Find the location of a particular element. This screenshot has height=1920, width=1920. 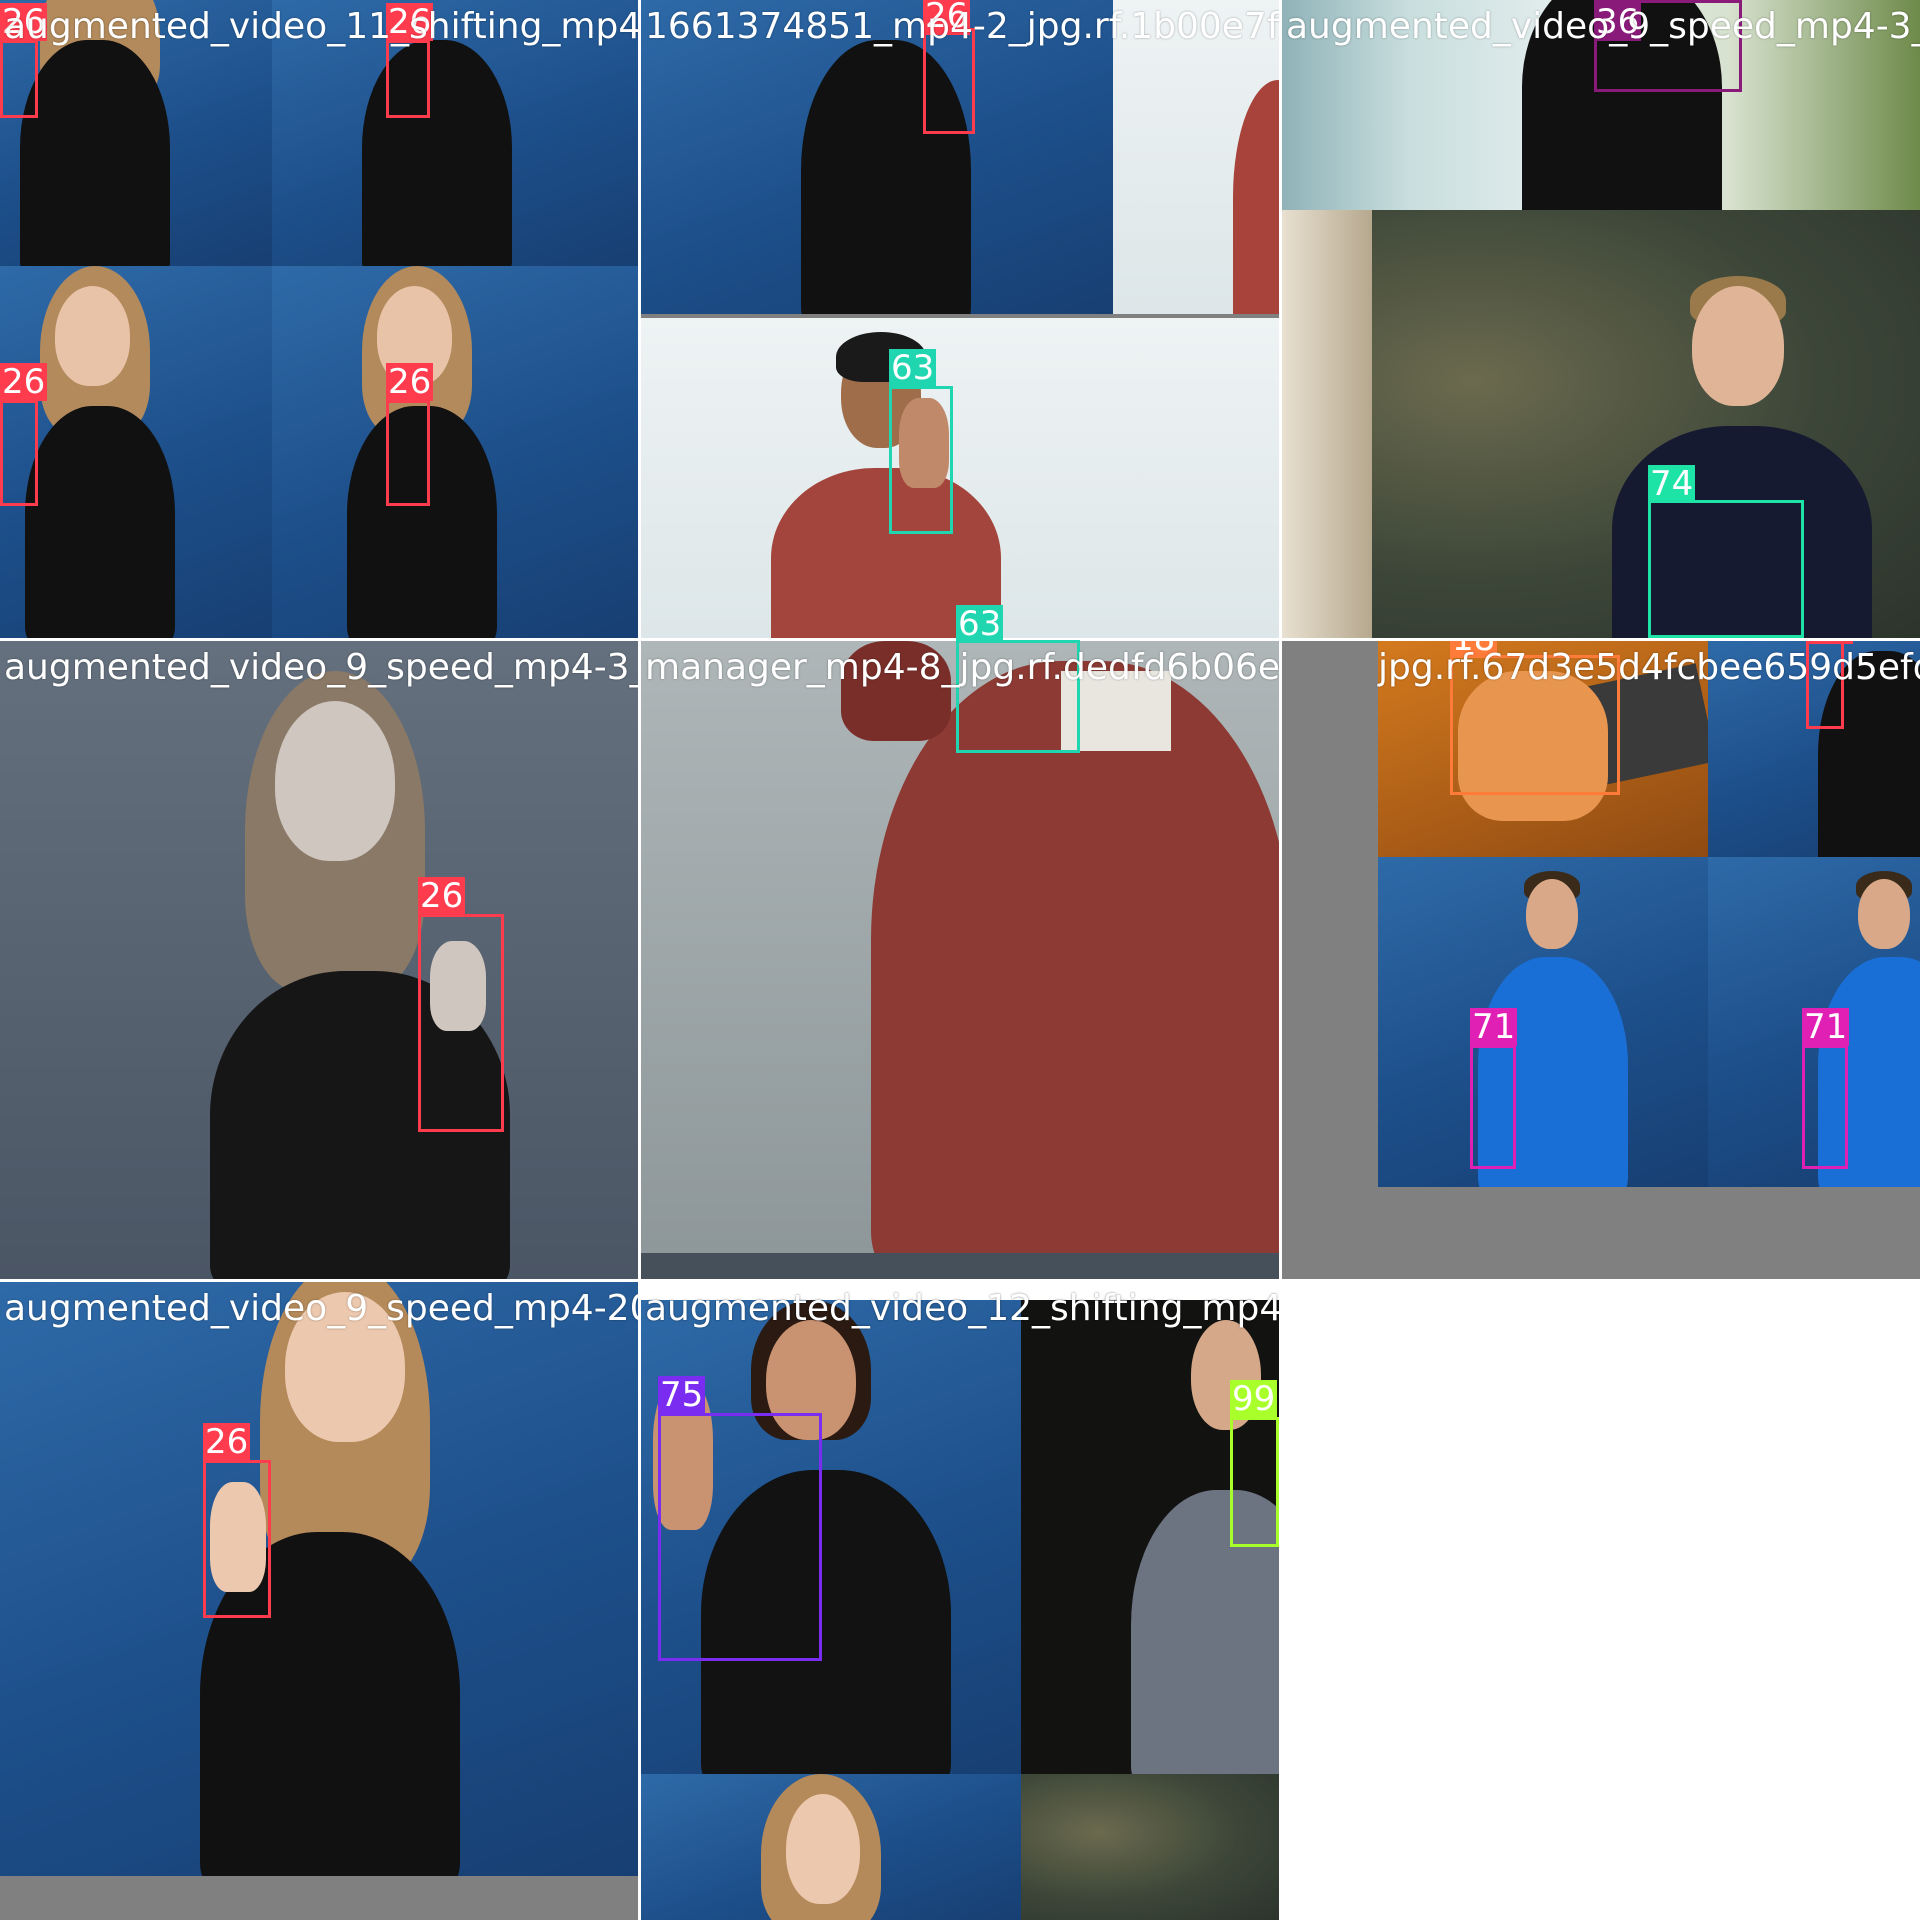

detection-label: 36 is located at coordinates (1618, 22).